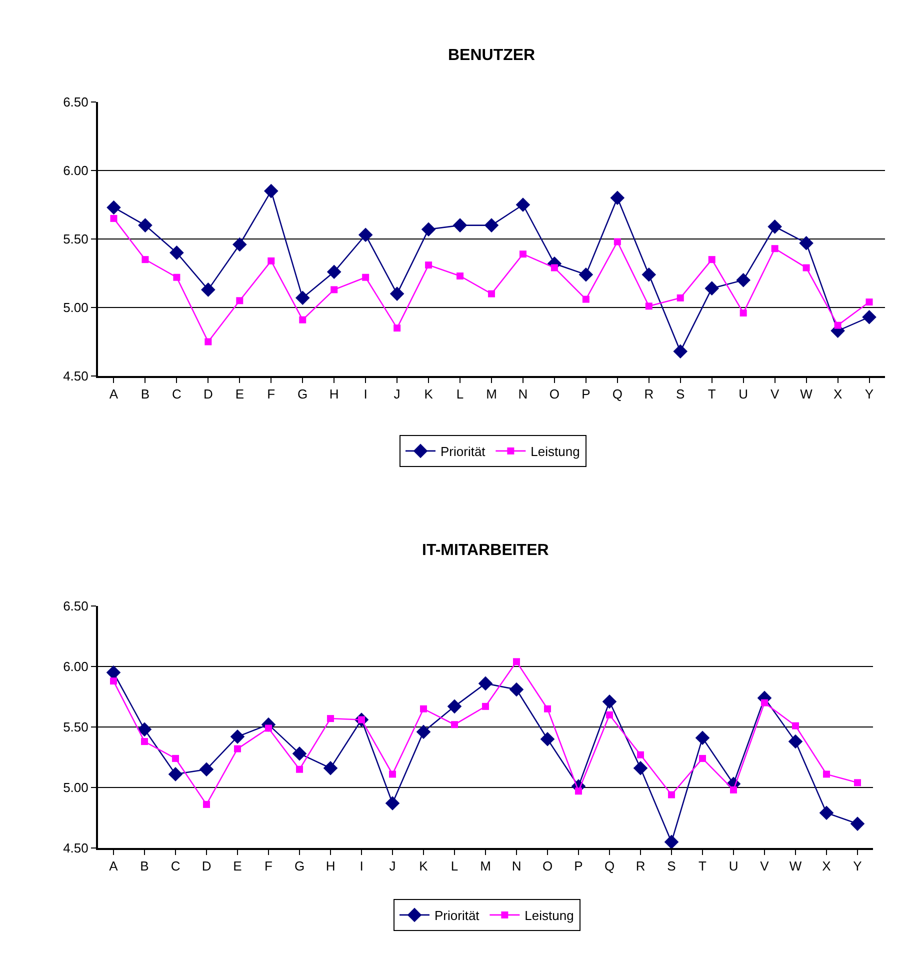  I want to click on x-tick-label: J, so click(397, 394).